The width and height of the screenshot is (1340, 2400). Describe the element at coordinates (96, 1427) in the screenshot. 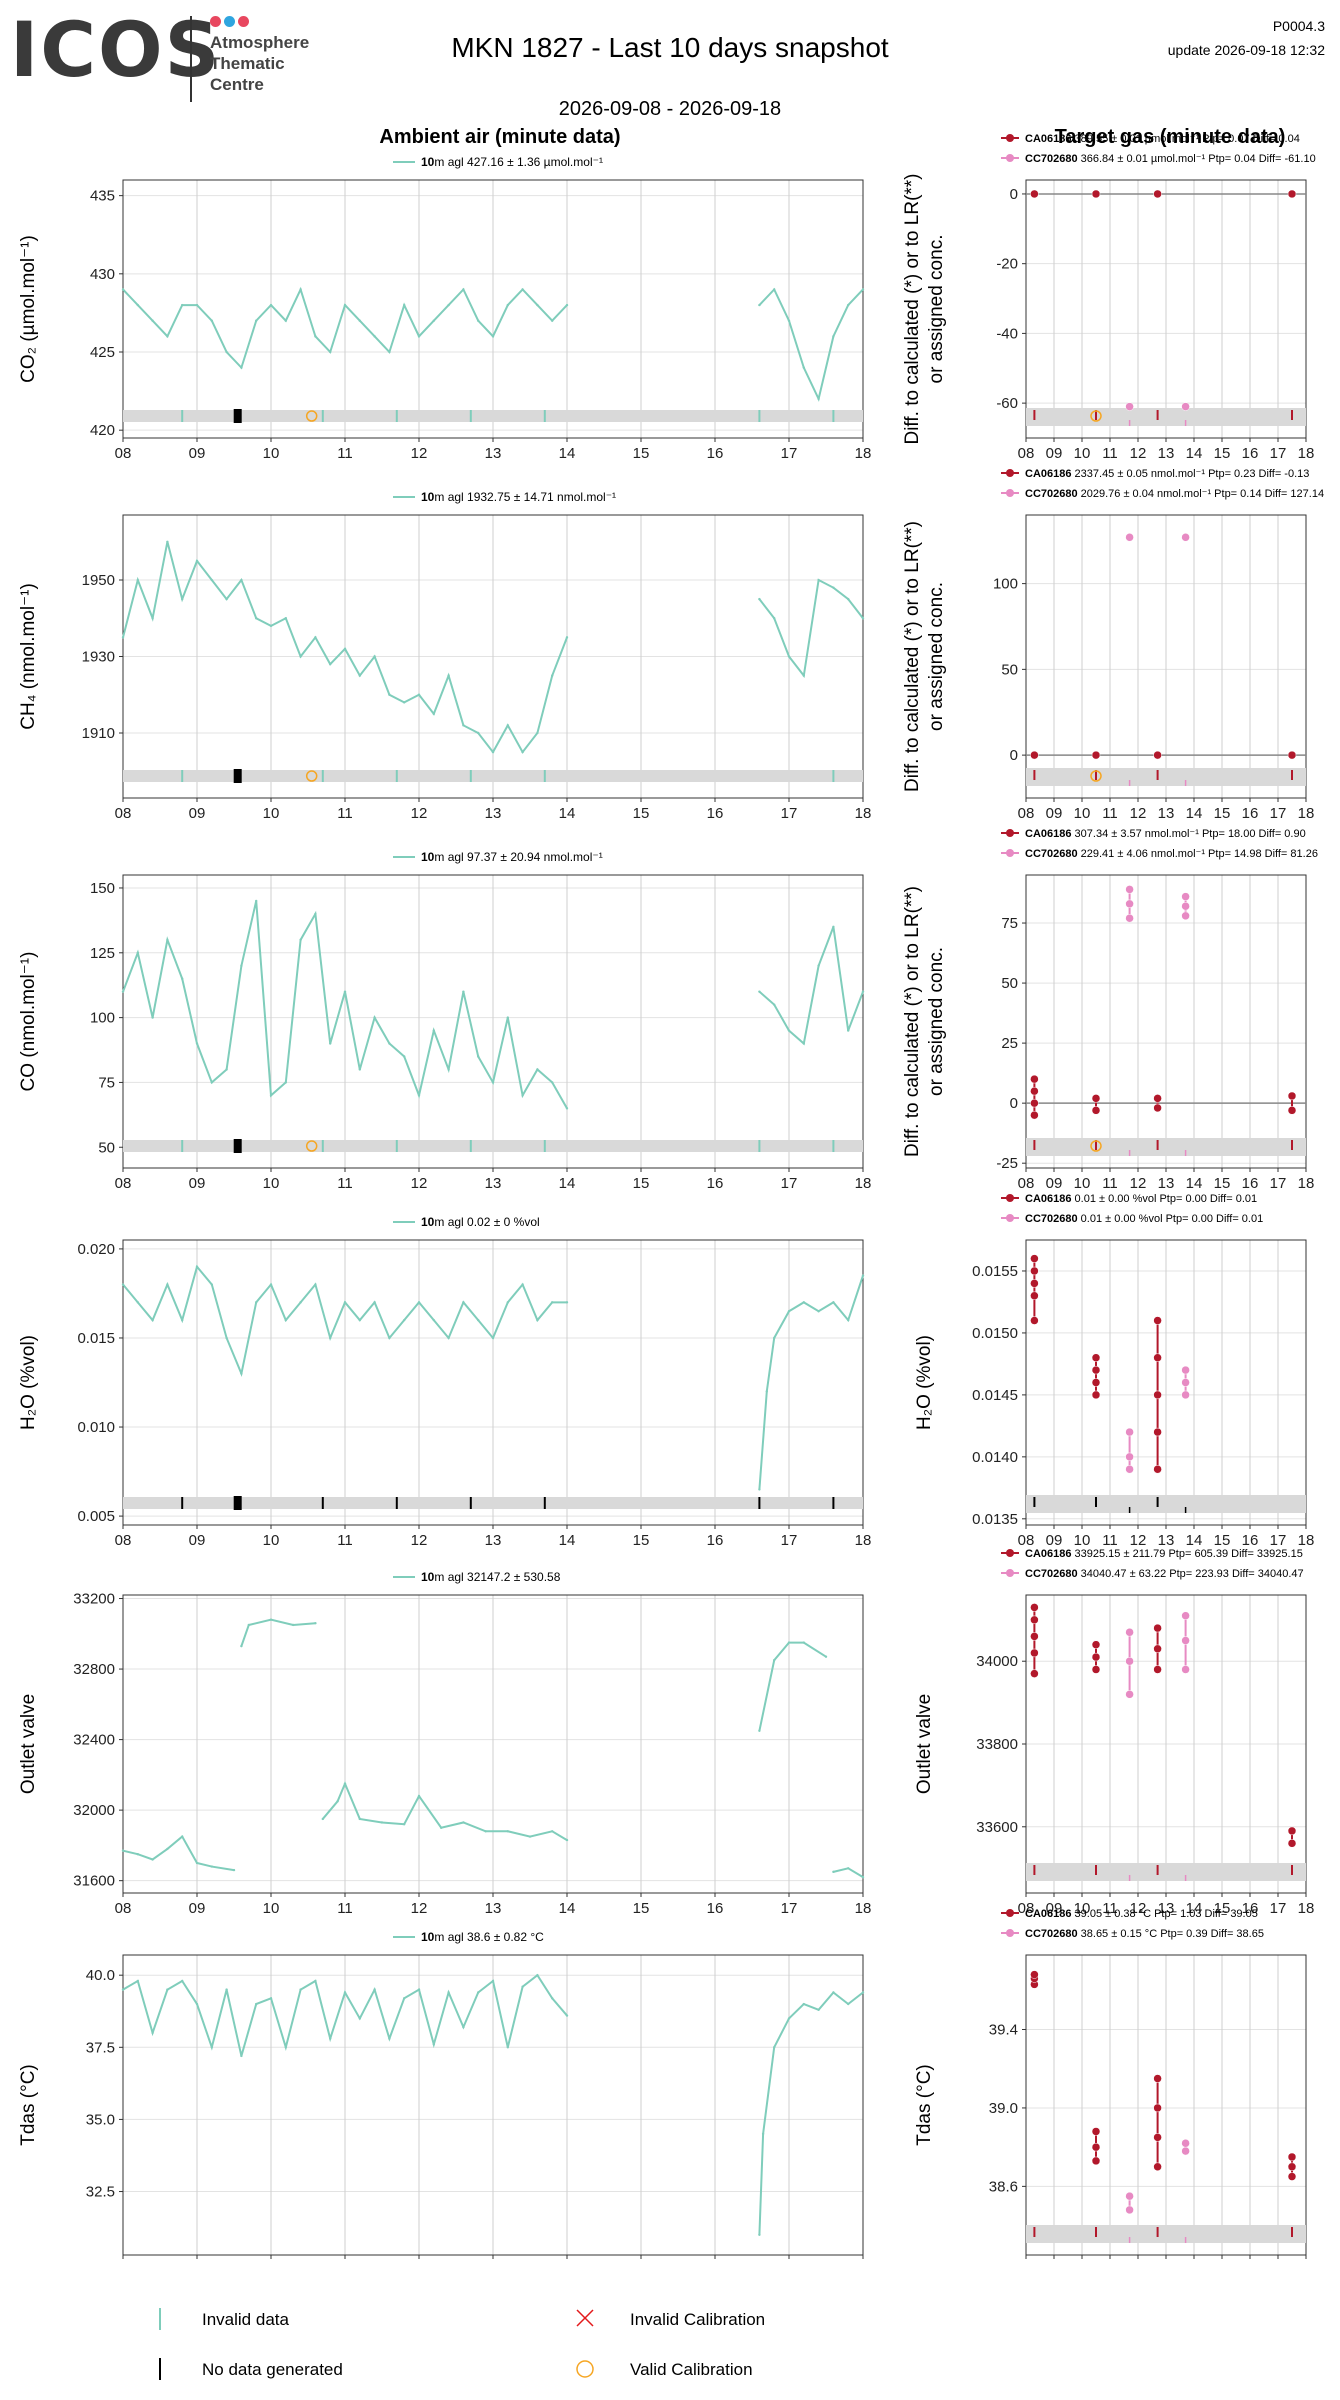

I see `y-tick-label: 0.010` at that location.